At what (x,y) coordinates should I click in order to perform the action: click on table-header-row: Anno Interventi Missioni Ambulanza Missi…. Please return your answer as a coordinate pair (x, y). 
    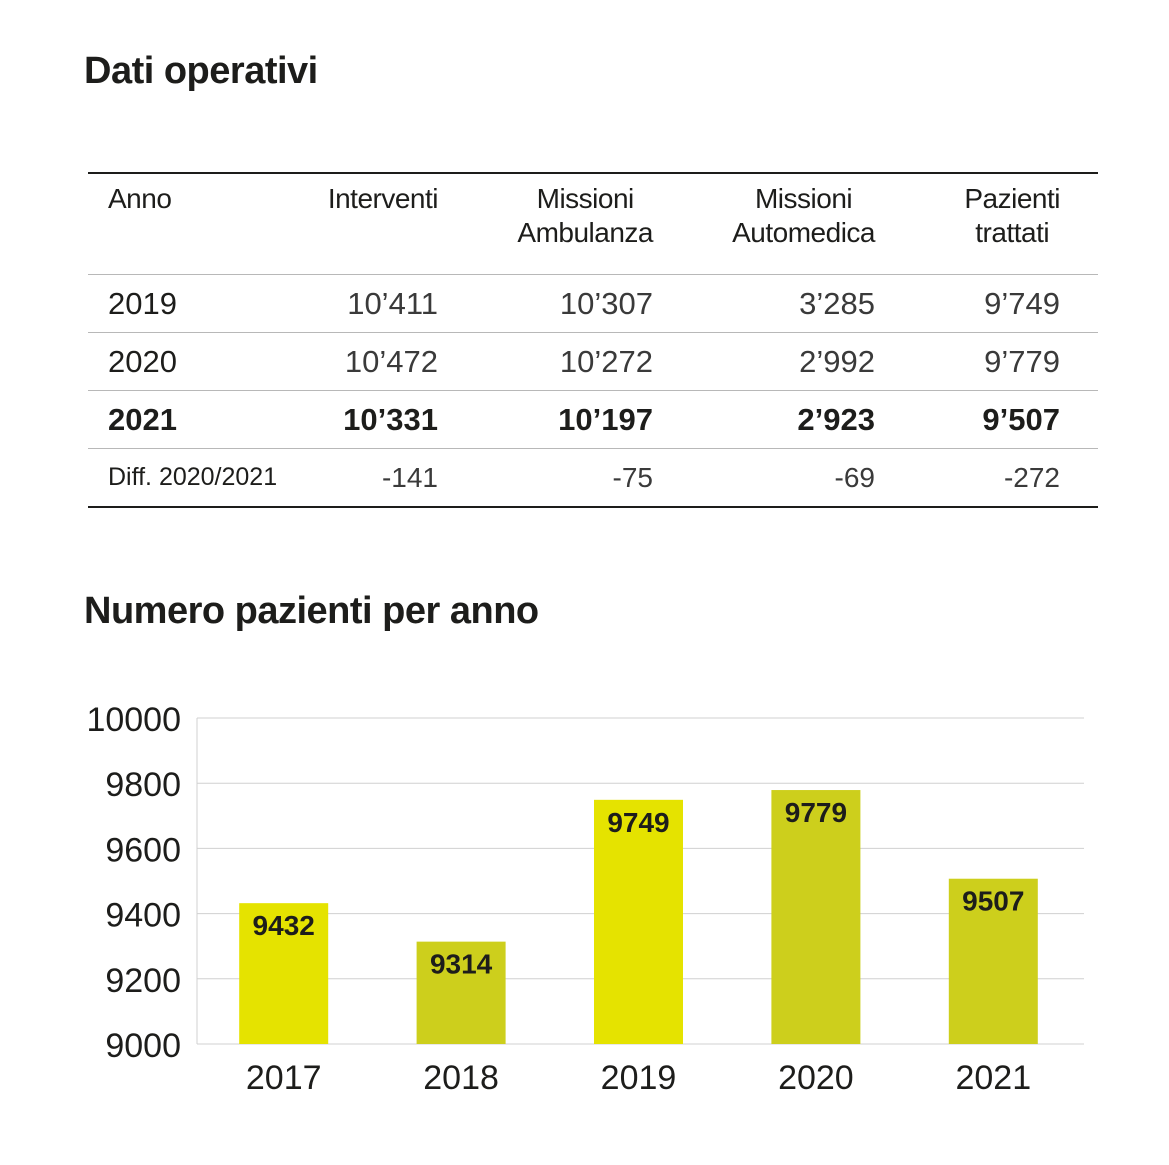
    Looking at the image, I should click on (593, 224).